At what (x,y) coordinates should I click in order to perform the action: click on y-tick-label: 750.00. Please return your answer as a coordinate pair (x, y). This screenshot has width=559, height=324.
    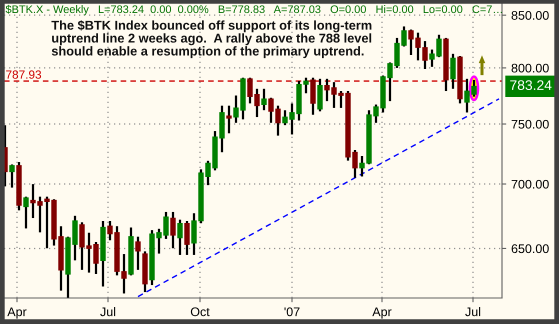
    Looking at the image, I should click on (530, 124).